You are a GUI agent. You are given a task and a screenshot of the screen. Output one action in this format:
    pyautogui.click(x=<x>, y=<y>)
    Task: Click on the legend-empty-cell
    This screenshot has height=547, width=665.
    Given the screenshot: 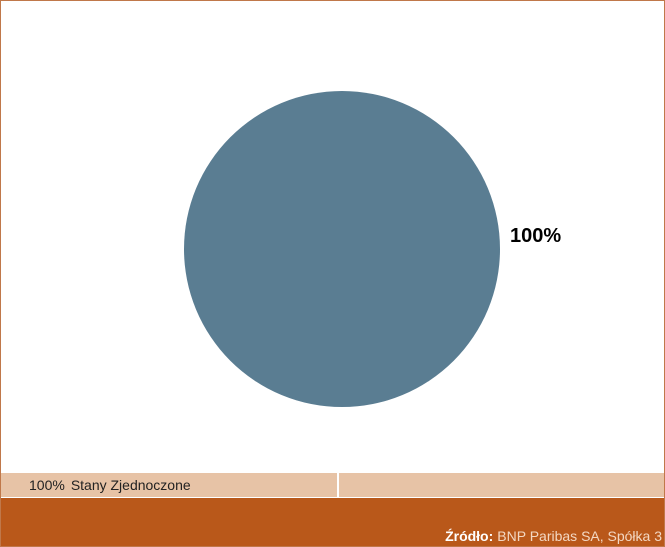 What is the action you would take?
    pyautogui.click(x=501, y=485)
    